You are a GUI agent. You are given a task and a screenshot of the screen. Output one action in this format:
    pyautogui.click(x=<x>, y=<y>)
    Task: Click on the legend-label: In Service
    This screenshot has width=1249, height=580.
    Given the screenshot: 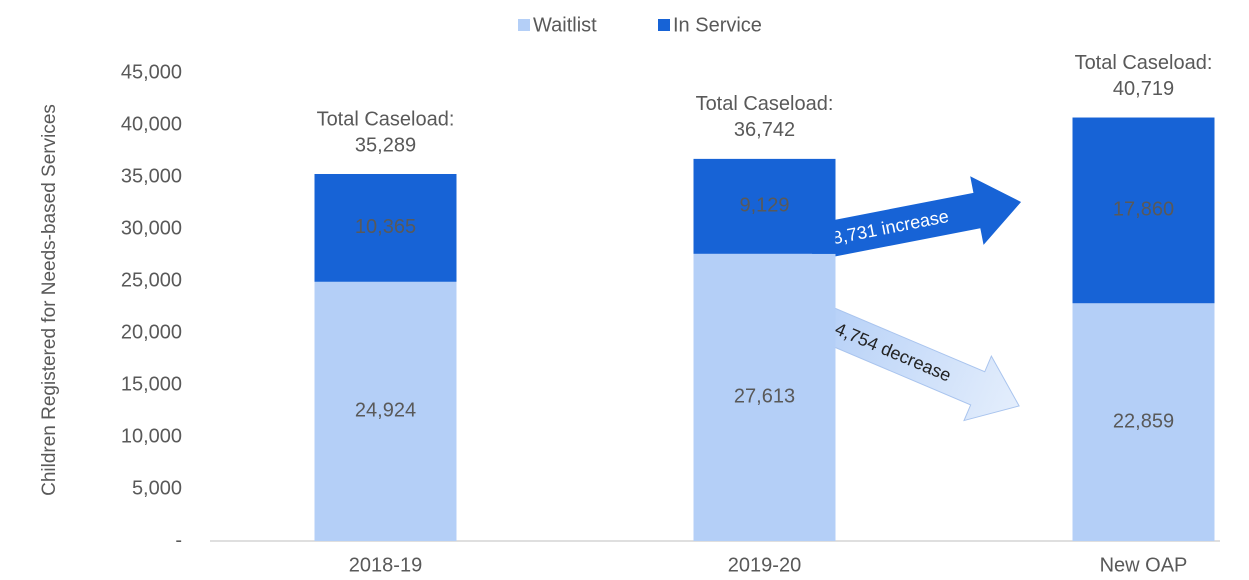 What is the action you would take?
    pyautogui.click(x=717, y=25)
    